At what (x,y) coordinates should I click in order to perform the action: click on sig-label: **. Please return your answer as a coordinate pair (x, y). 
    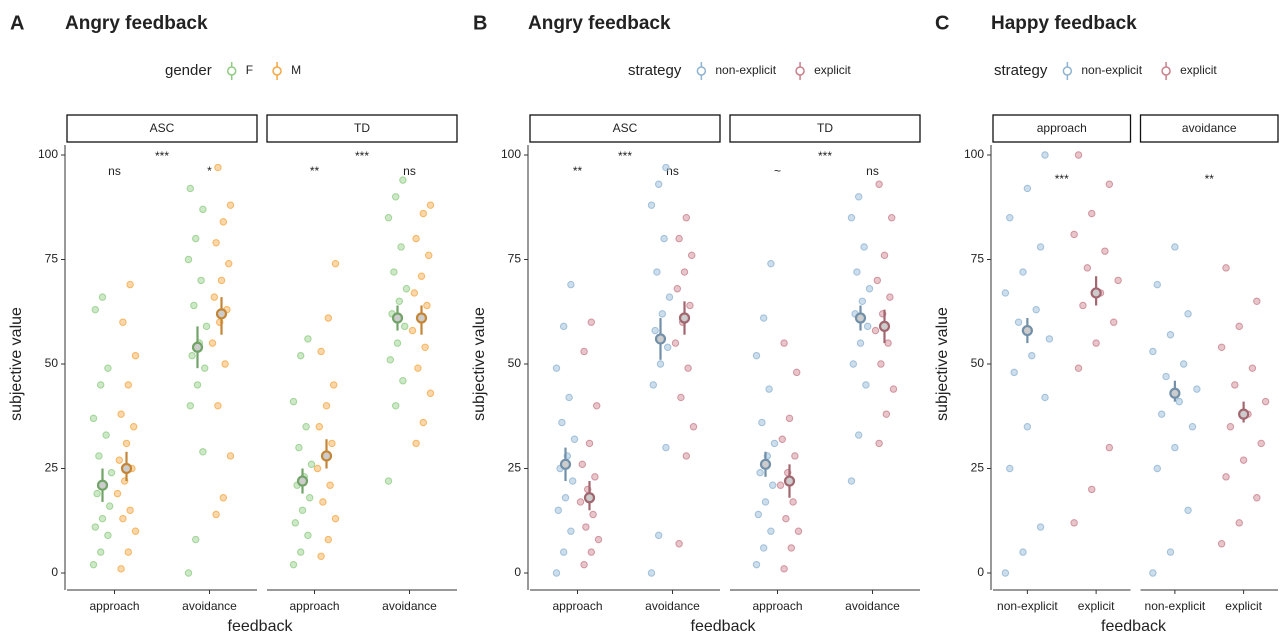
    Looking at the image, I should click on (578, 171).